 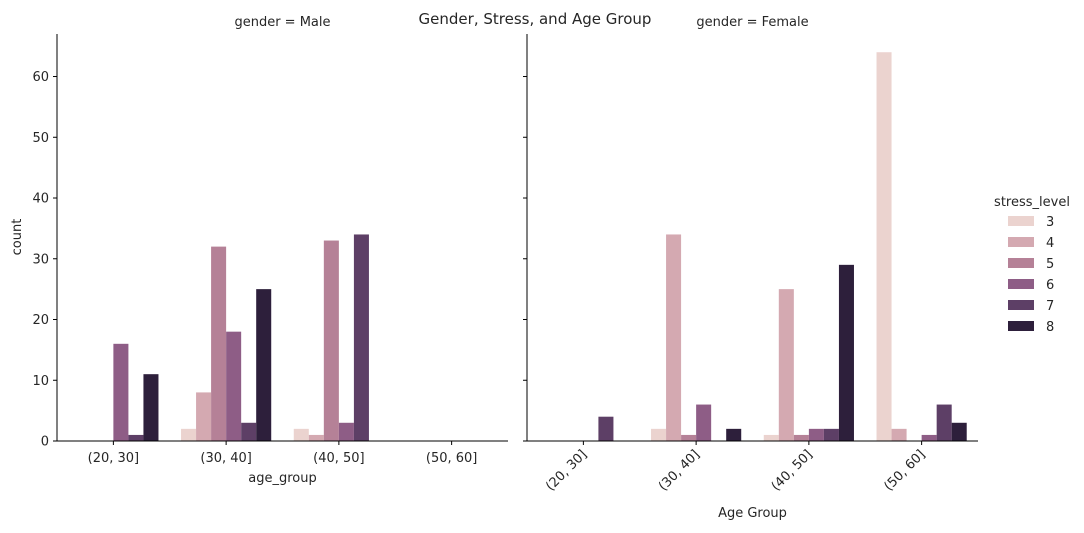 What do you see at coordinates (40, 77) in the screenshot?
I see `y-tick-label: 60` at bounding box center [40, 77].